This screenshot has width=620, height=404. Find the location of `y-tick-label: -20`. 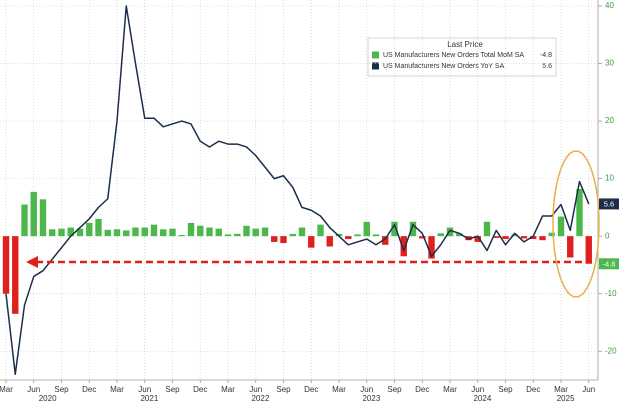

y-tick-label: -20 is located at coordinates (611, 350).